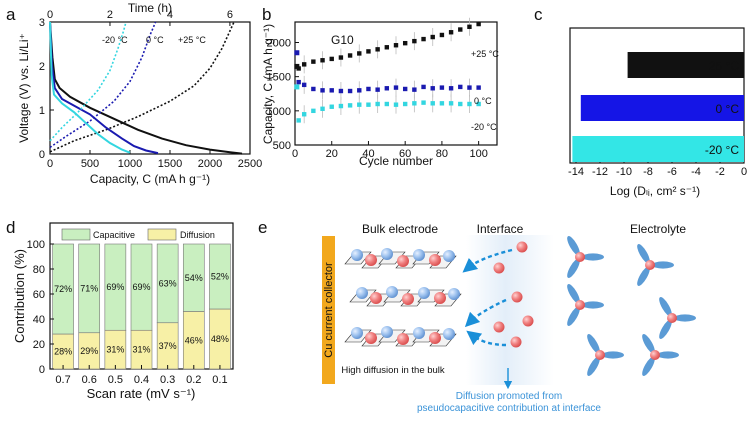 This screenshot has width=750, height=421. Describe the element at coordinates (42, 155) in the screenshot. I see `panel-a-y-tick-label: 0` at that location.